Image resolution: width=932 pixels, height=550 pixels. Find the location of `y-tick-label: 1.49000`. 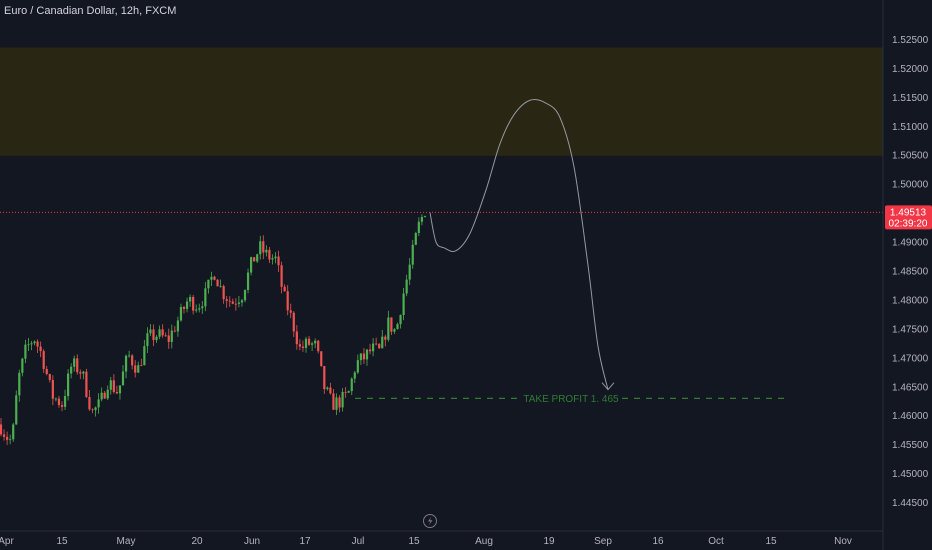

y-tick-label: 1.49000 is located at coordinates (910, 243).